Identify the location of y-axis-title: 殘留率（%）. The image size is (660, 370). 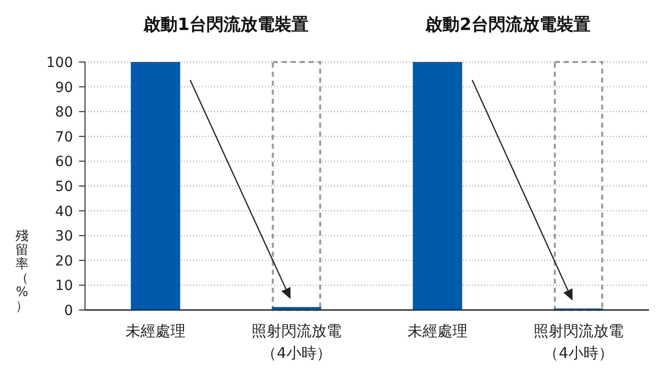
(22, 271).